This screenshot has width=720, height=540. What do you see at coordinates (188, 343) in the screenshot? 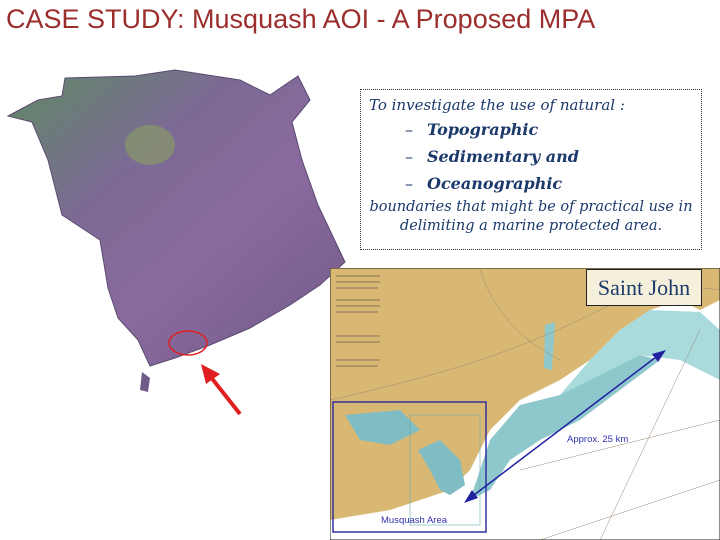
I see `musquash-highlight-circle` at bounding box center [188, 343].